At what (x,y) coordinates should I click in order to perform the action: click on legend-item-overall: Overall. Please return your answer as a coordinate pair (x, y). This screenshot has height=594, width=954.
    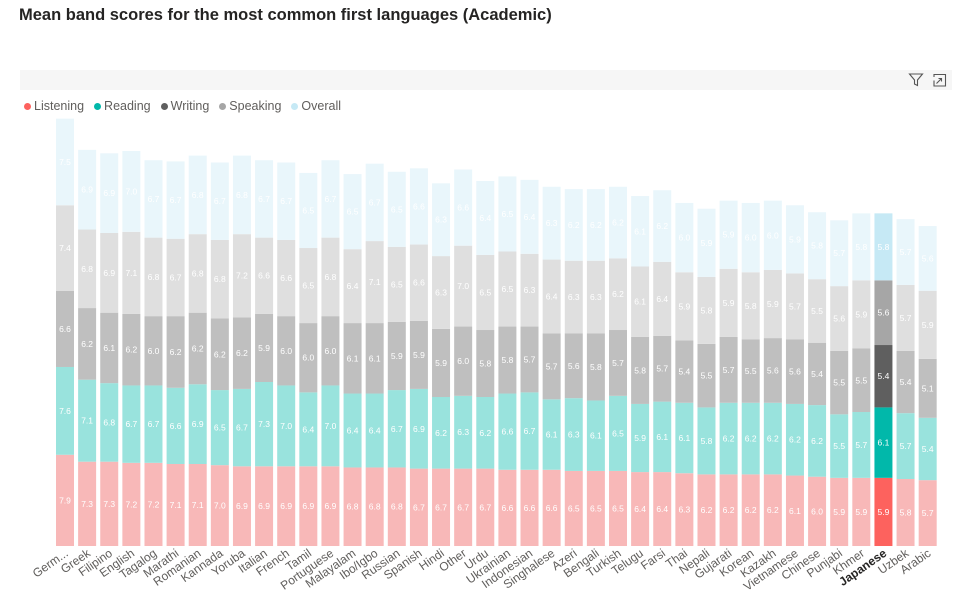
    Looking at the image, I should click on (316, 106).